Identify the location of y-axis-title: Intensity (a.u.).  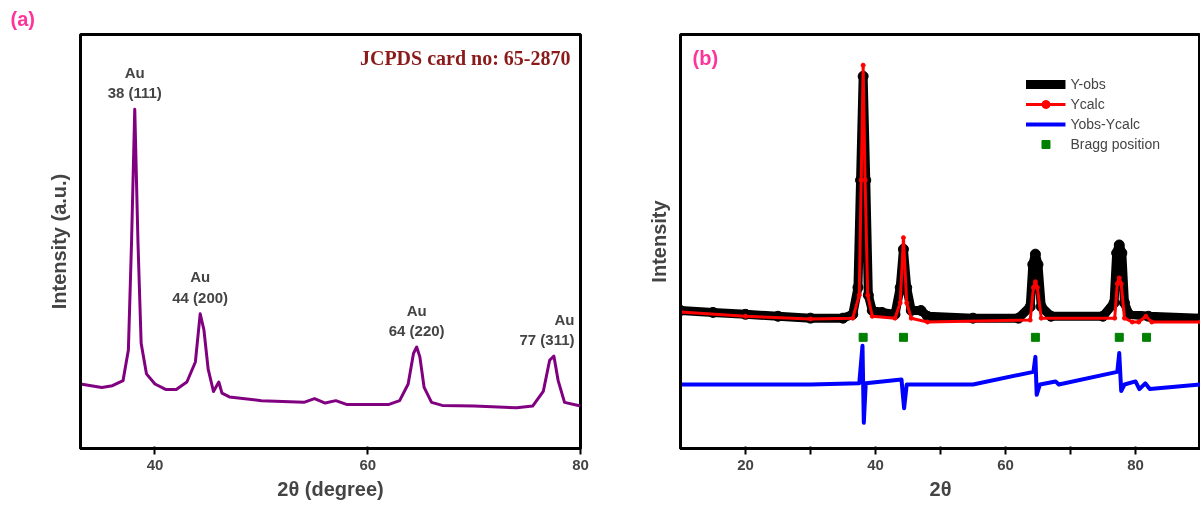
(58, 241).